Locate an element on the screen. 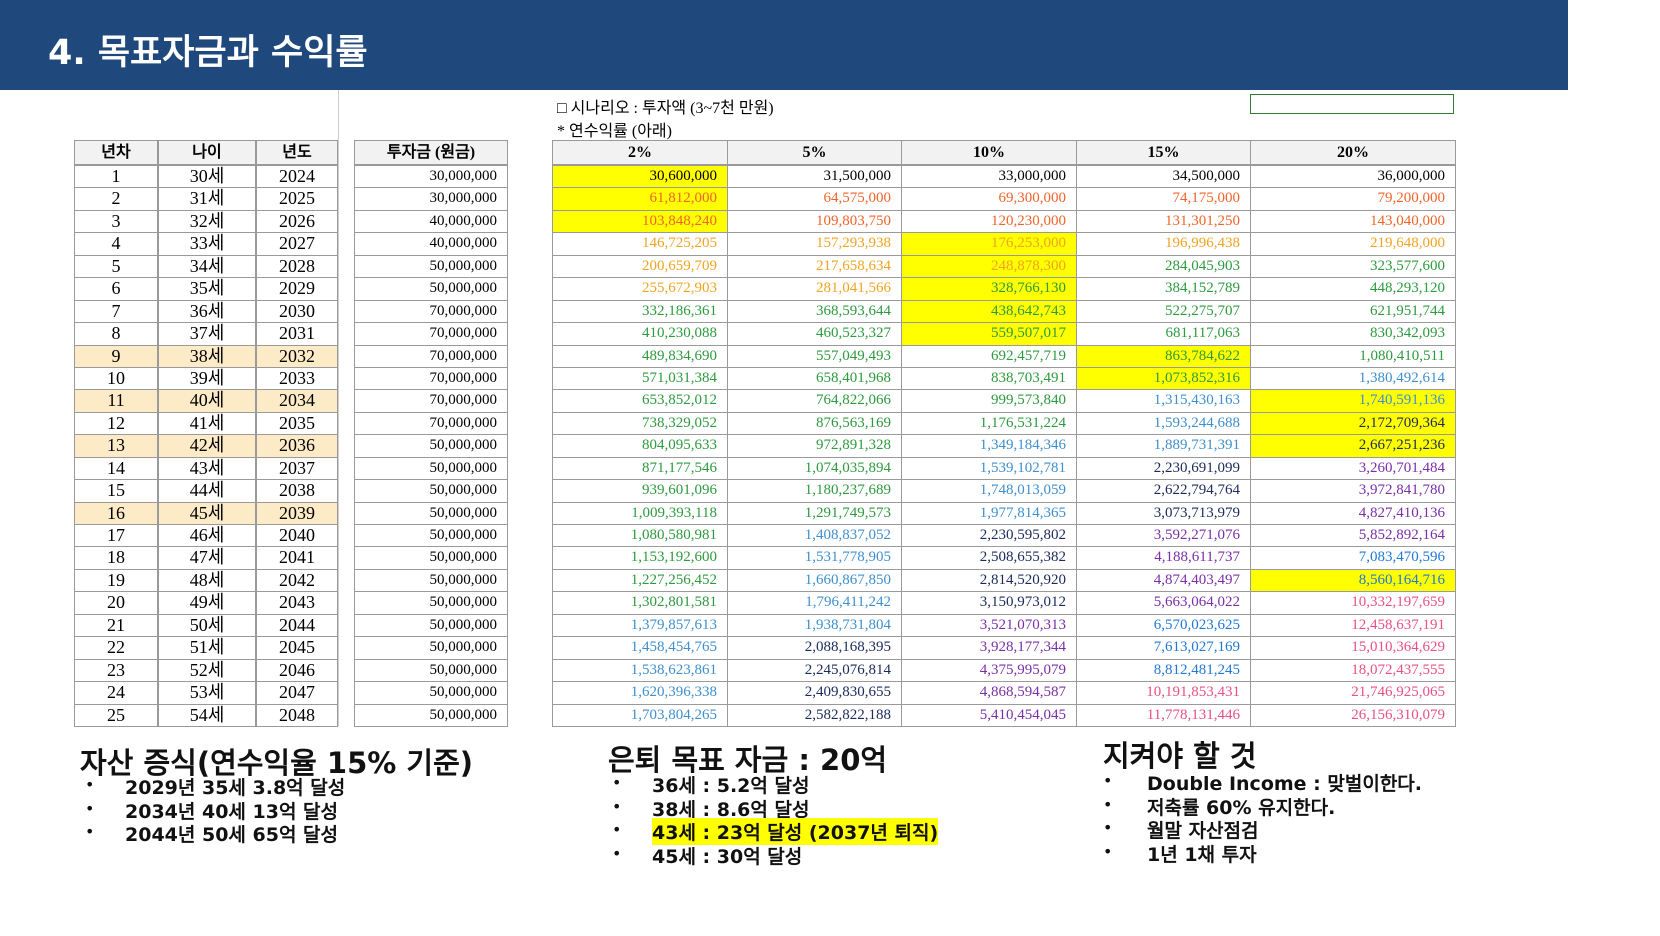  table-cell: 4 is located at coordinates (116, 244).